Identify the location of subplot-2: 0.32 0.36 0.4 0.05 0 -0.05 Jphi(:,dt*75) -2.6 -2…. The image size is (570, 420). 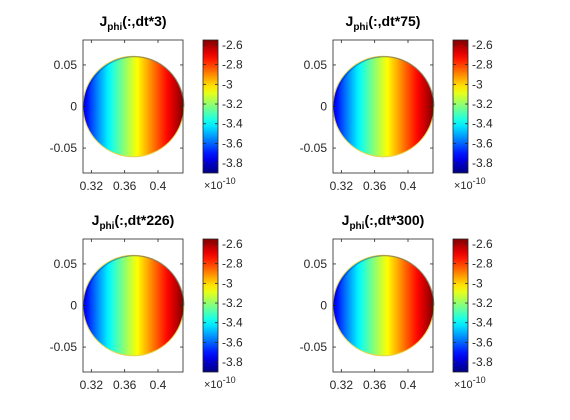
(396, 103).